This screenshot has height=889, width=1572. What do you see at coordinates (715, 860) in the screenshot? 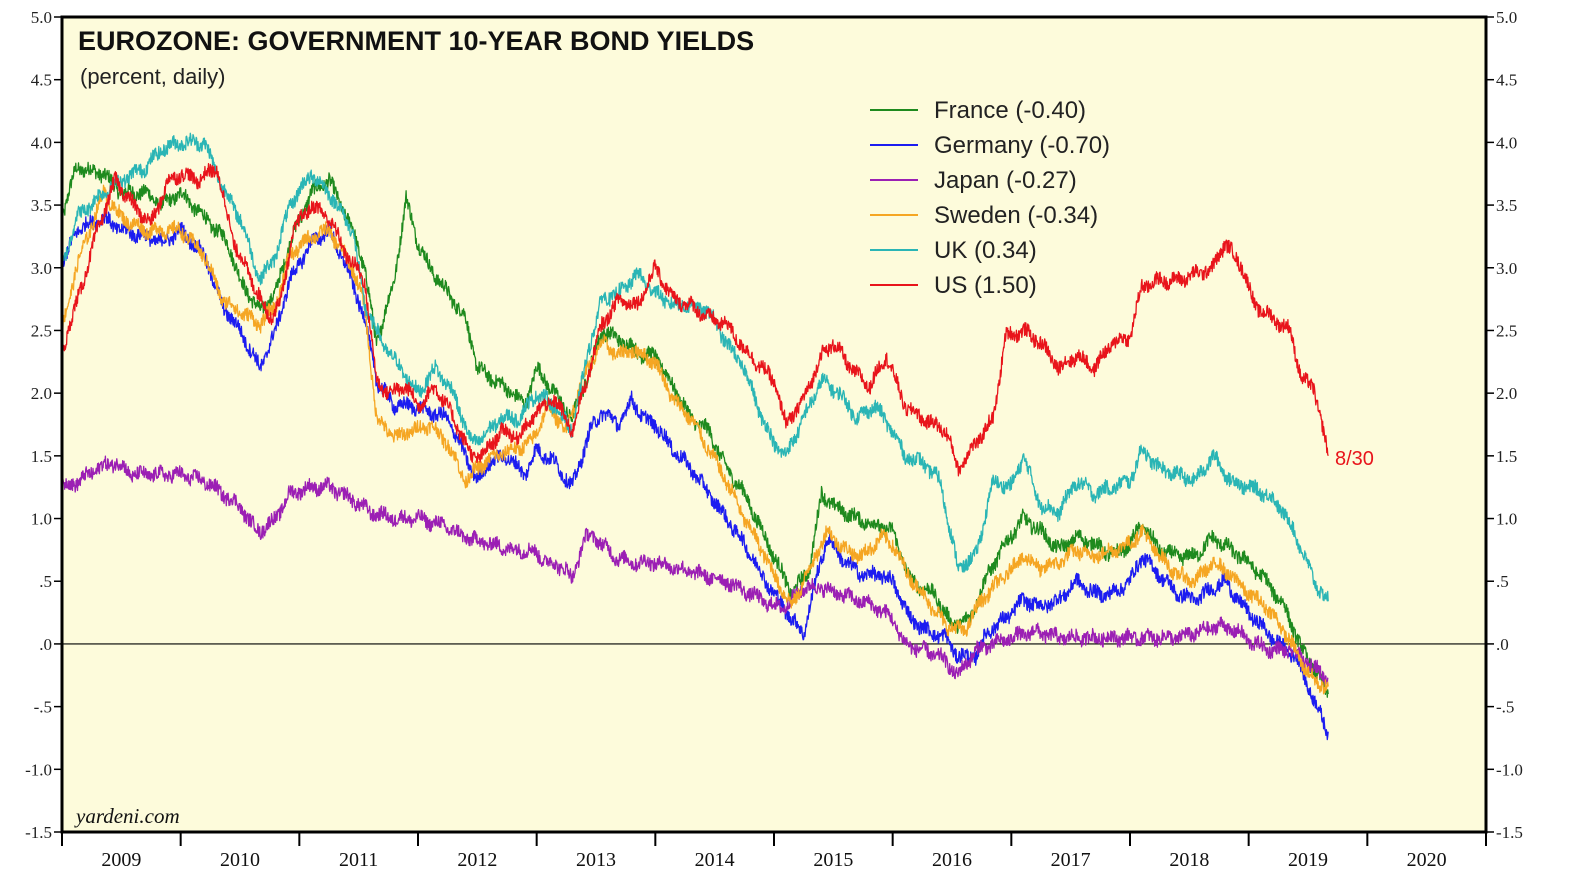
I see `x-tick-label: 2014` at bounding box center [715, 860].